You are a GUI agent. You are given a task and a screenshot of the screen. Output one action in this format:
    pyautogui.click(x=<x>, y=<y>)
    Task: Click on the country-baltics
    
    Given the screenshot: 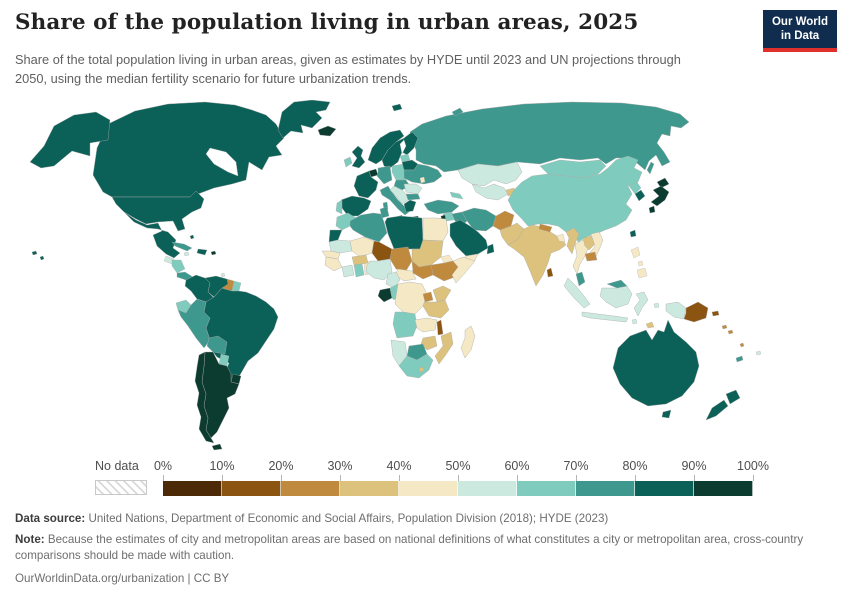 What is the action you would take?
    pyautogui.click(x=405, y=158)
    